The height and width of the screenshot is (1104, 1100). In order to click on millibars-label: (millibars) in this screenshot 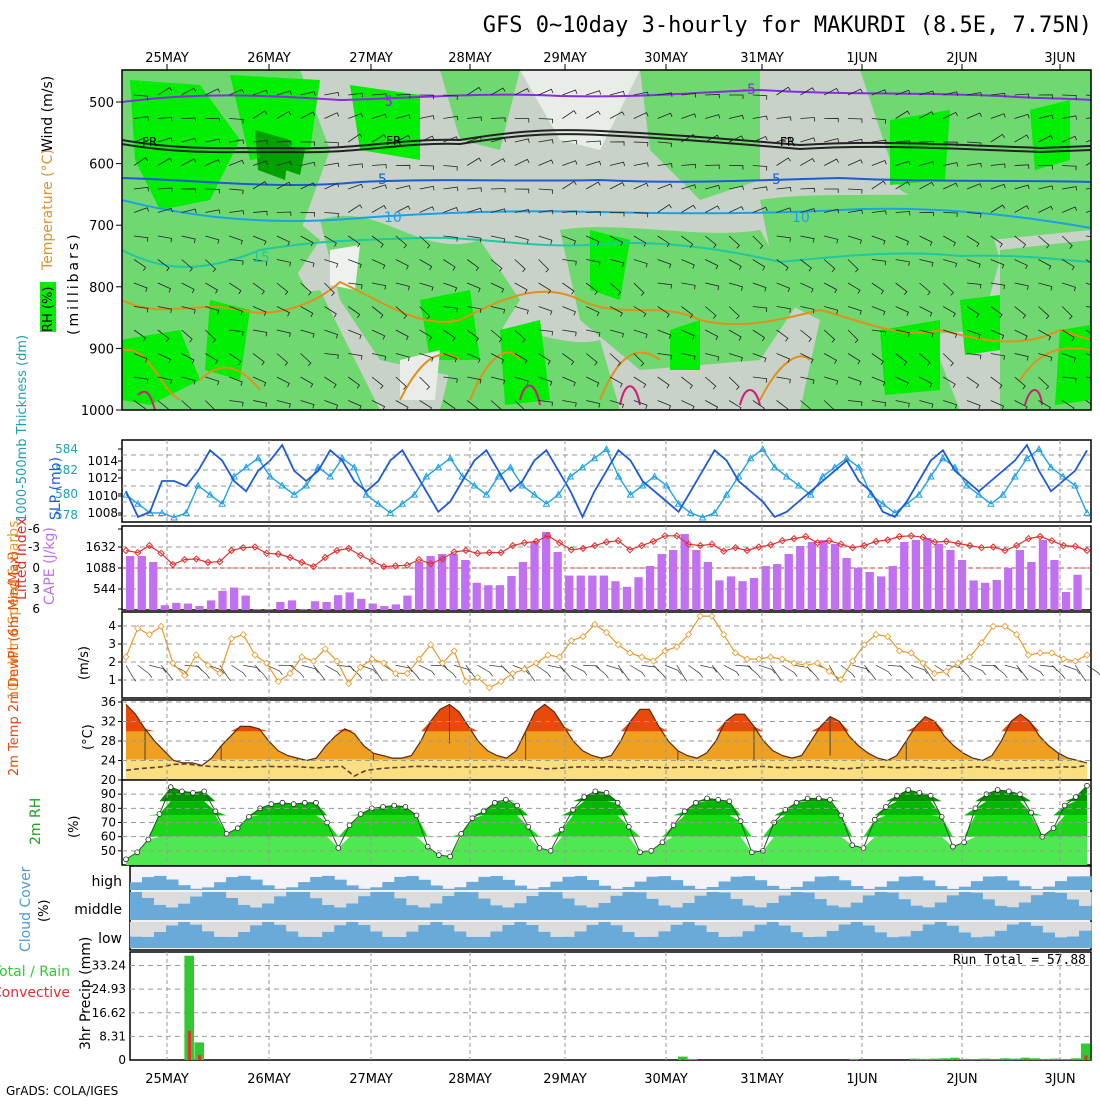, I will do `click(74, 283)`.